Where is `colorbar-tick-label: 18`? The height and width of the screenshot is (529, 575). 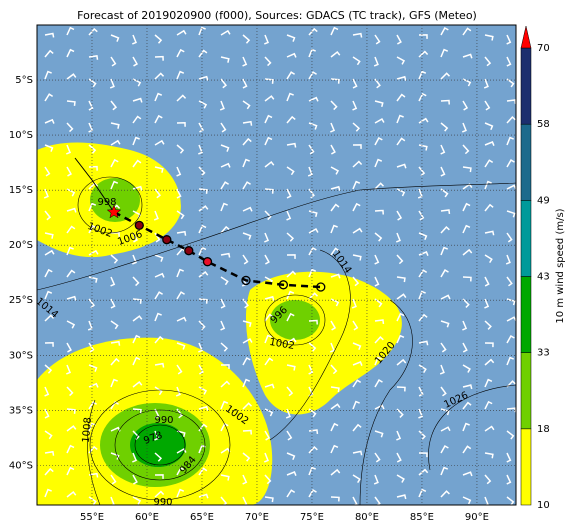 colorbar-tick-label: 18 is located at coordinates (543, 429).